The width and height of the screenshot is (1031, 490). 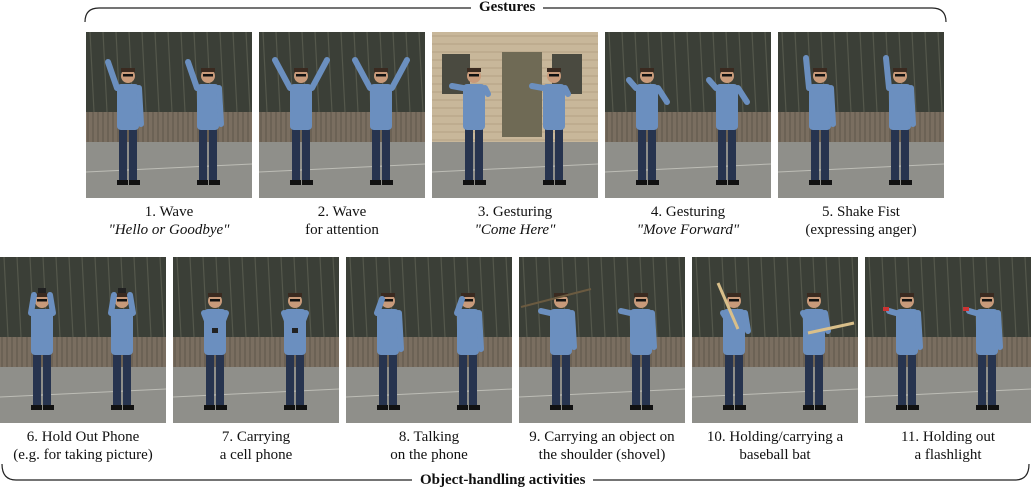 I want to click on gesture-caption-2: 2. Wave for attention, so click(x=342, y=221).